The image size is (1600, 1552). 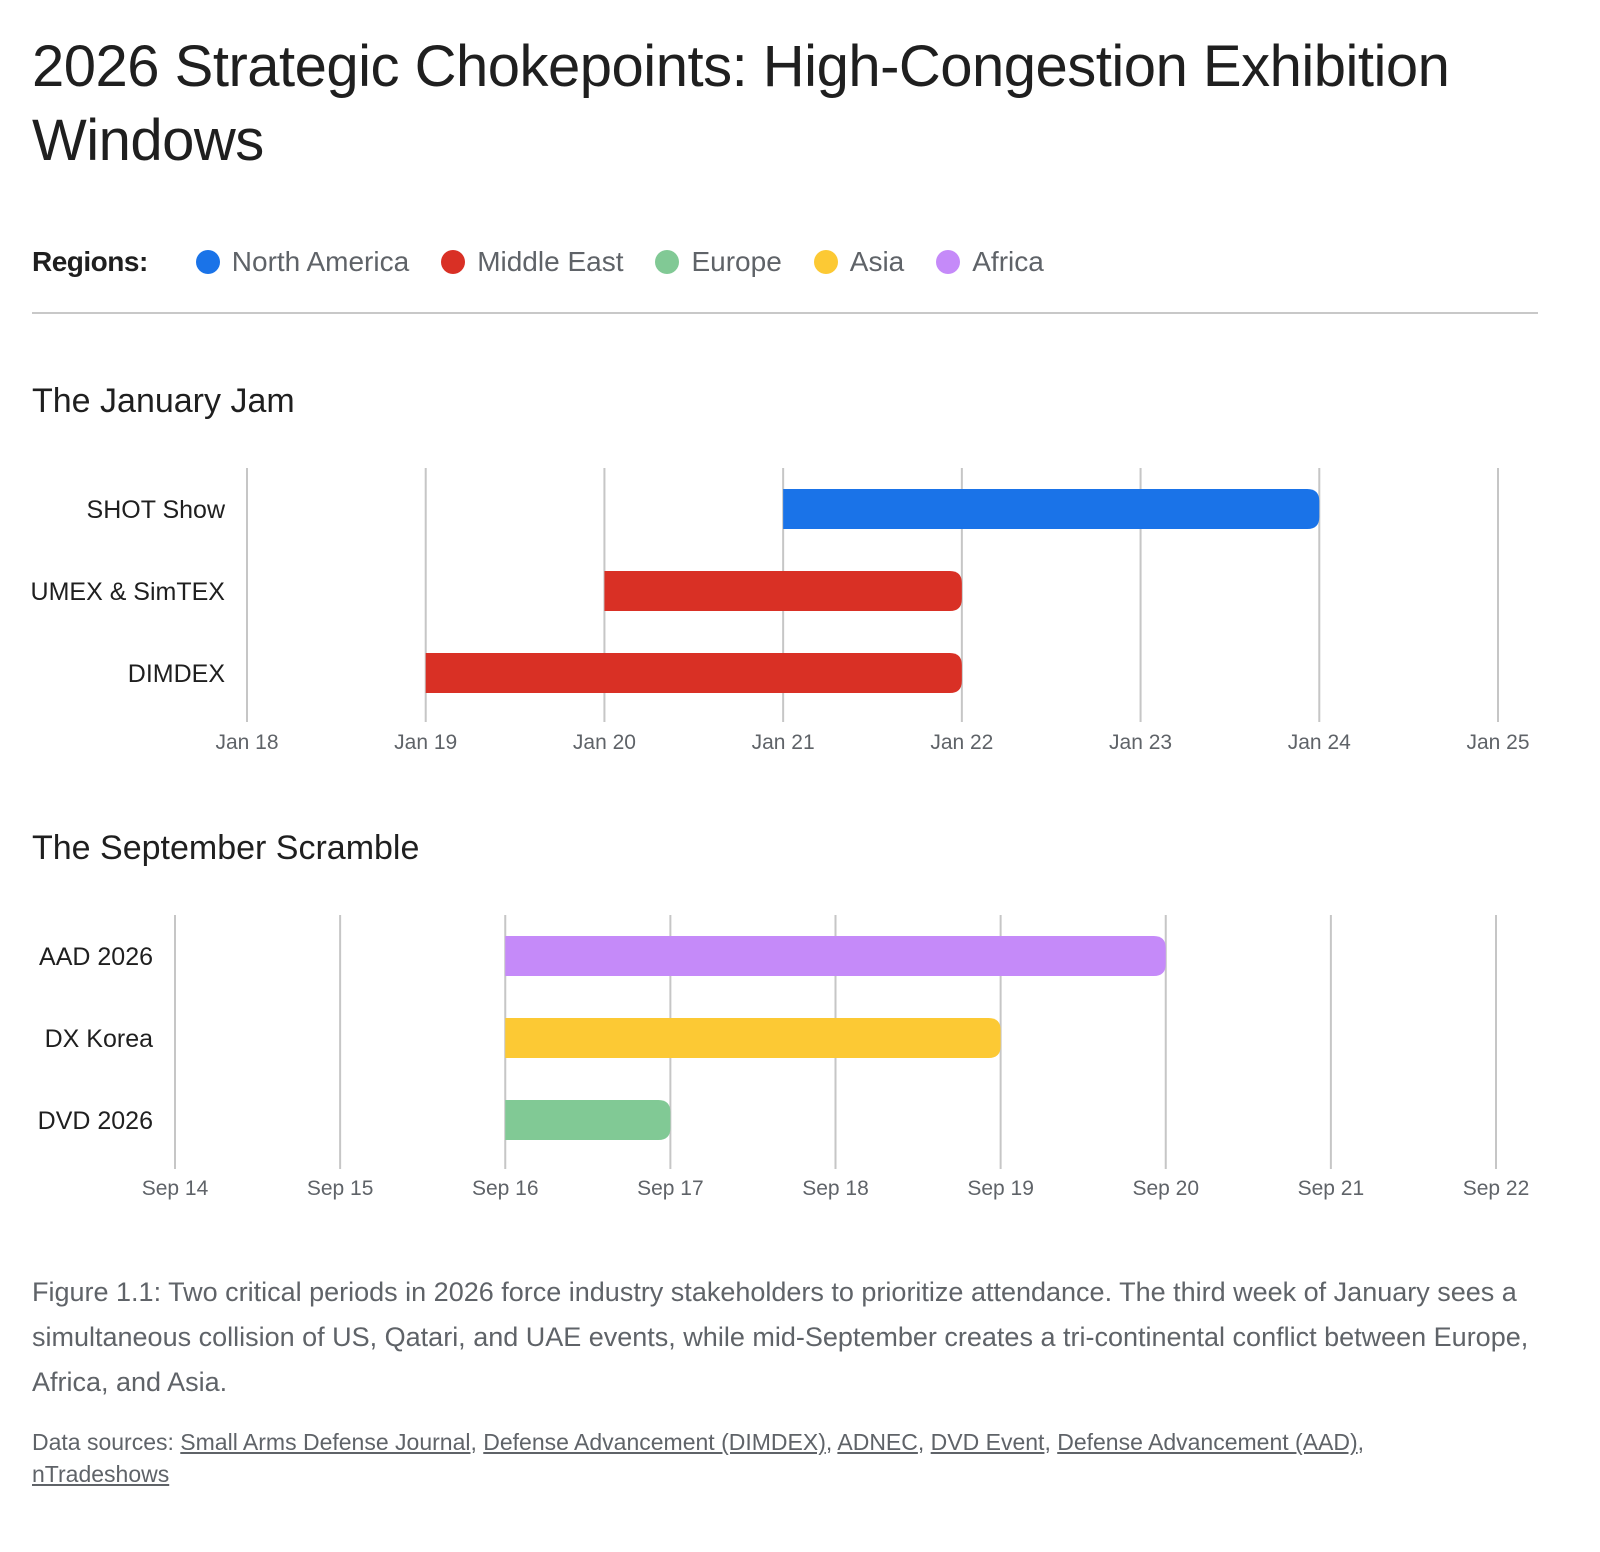 I want to click on divider, so click(x=785, y=313).